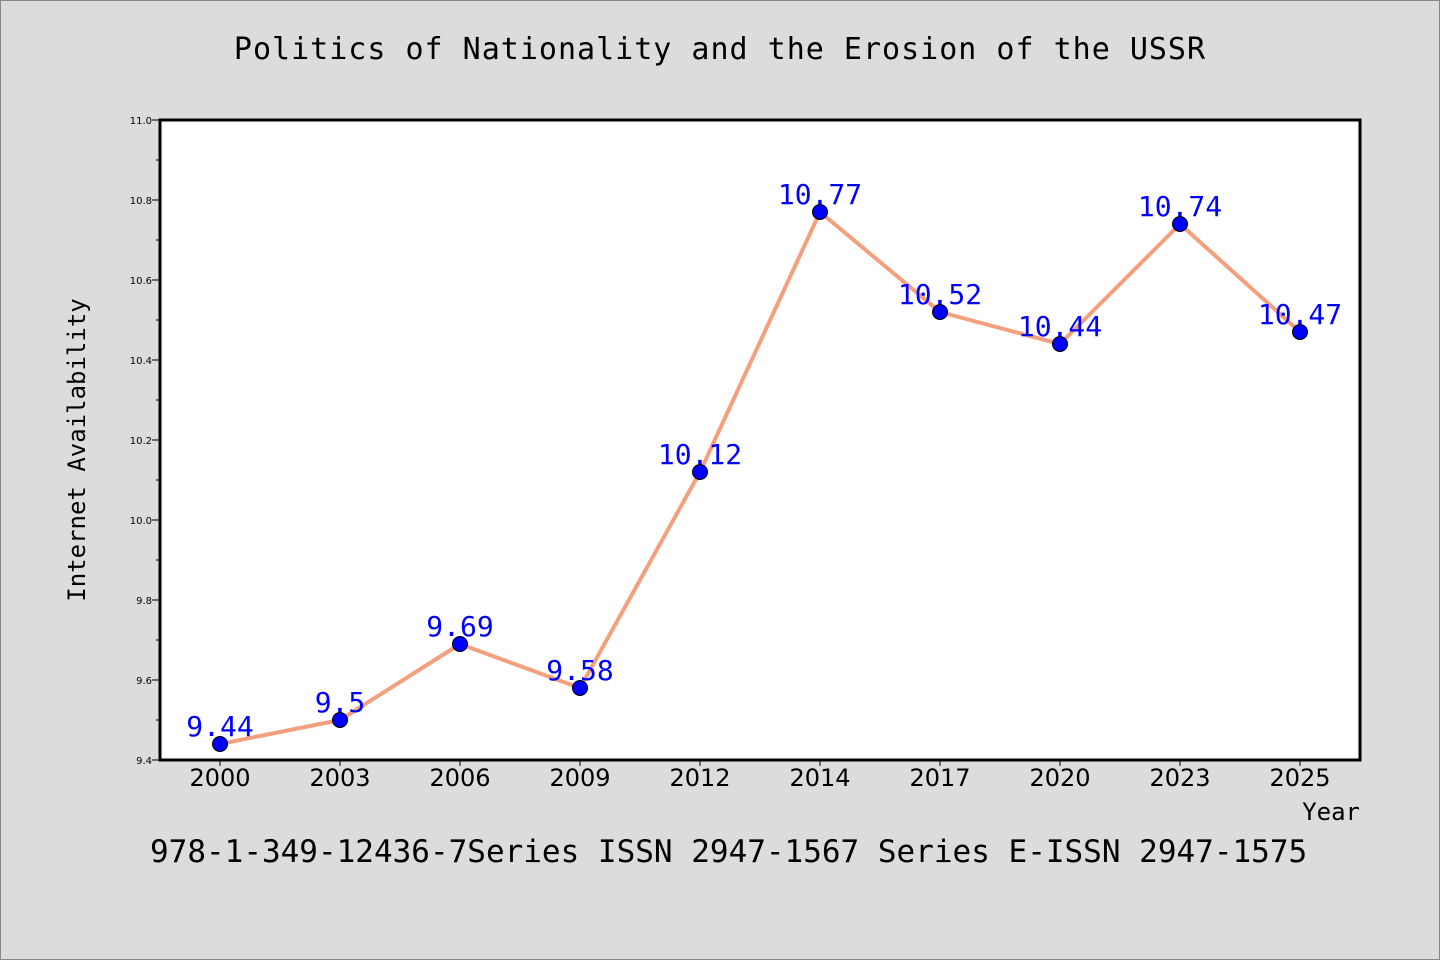  What do you see at coordinates (141, 361) in the screenshot?
I see `y-tick-label: 10.4` at bounding box center [141, 361].